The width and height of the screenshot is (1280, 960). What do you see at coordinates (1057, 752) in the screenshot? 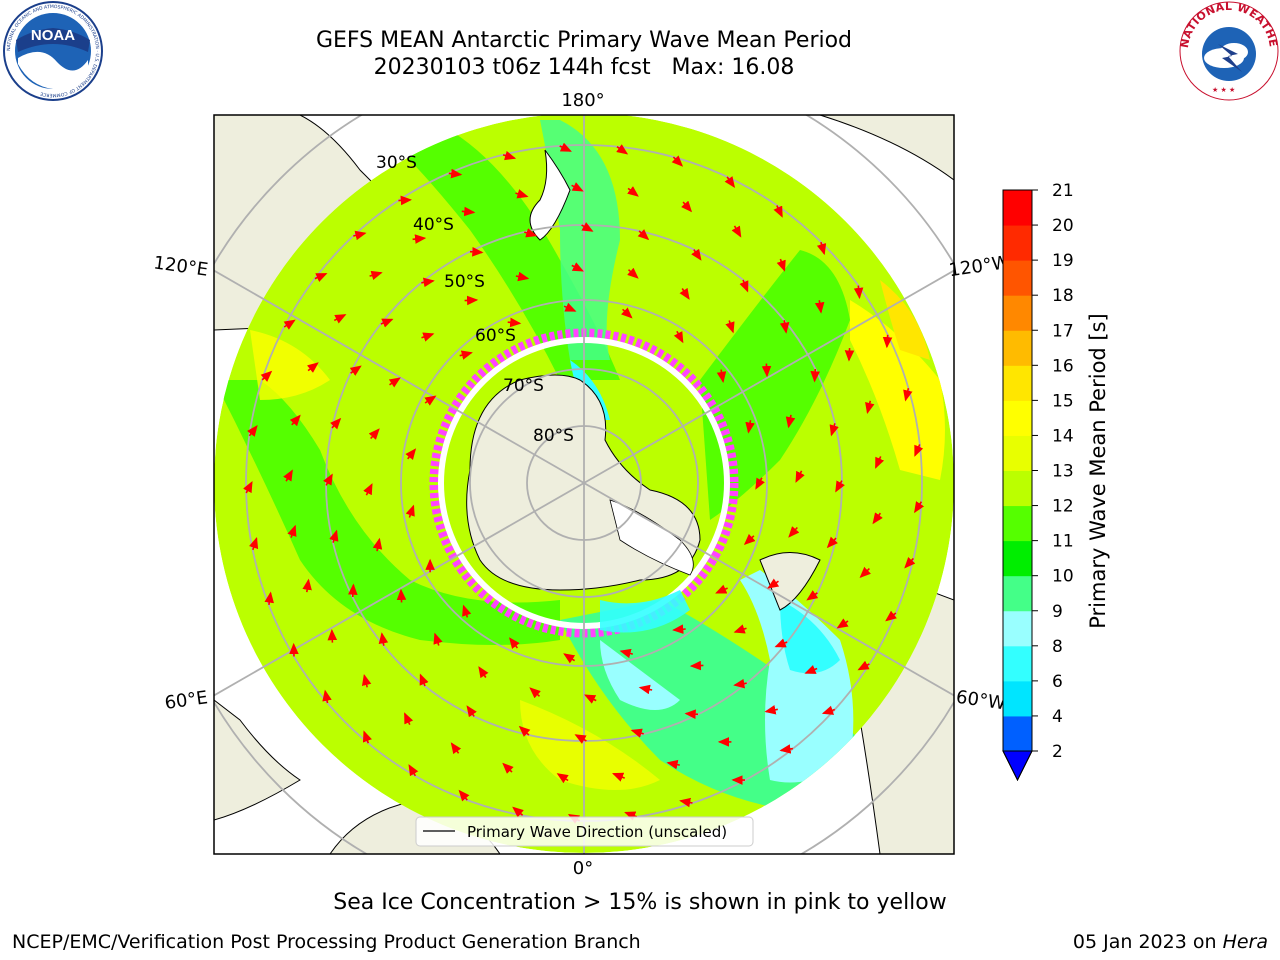
I see `colorbar-tick-label: 2` at bounding box center [1057, 752].